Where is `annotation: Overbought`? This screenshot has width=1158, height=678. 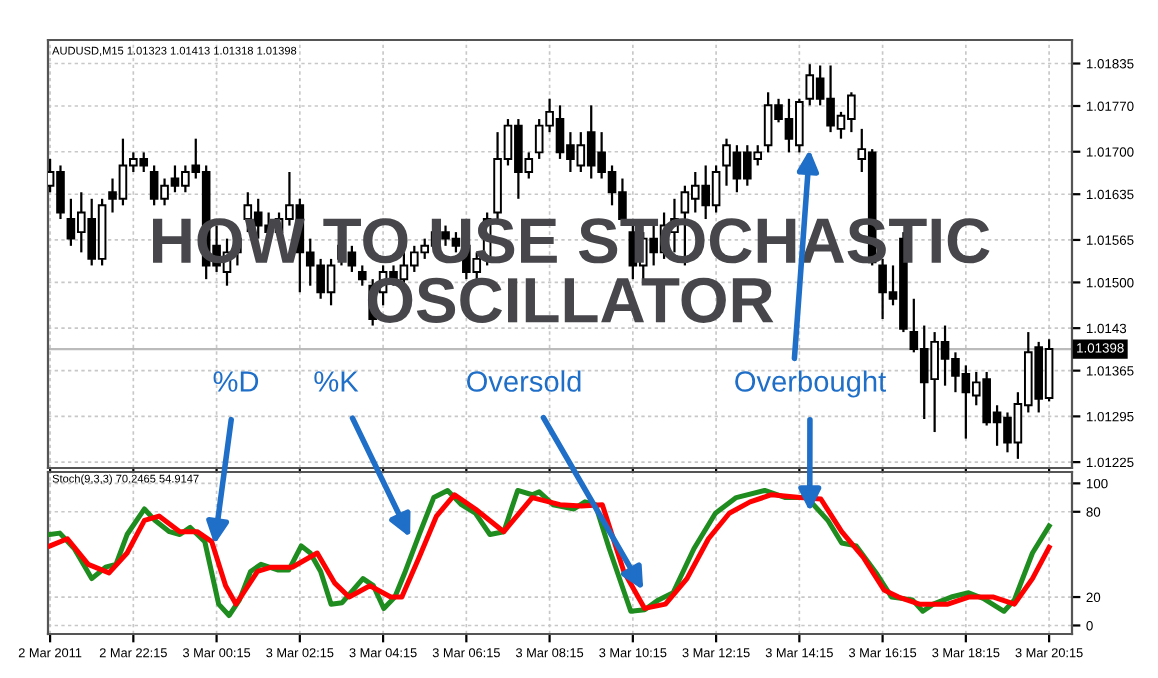 annotation: Overbought is located at coordinates (810, 384).